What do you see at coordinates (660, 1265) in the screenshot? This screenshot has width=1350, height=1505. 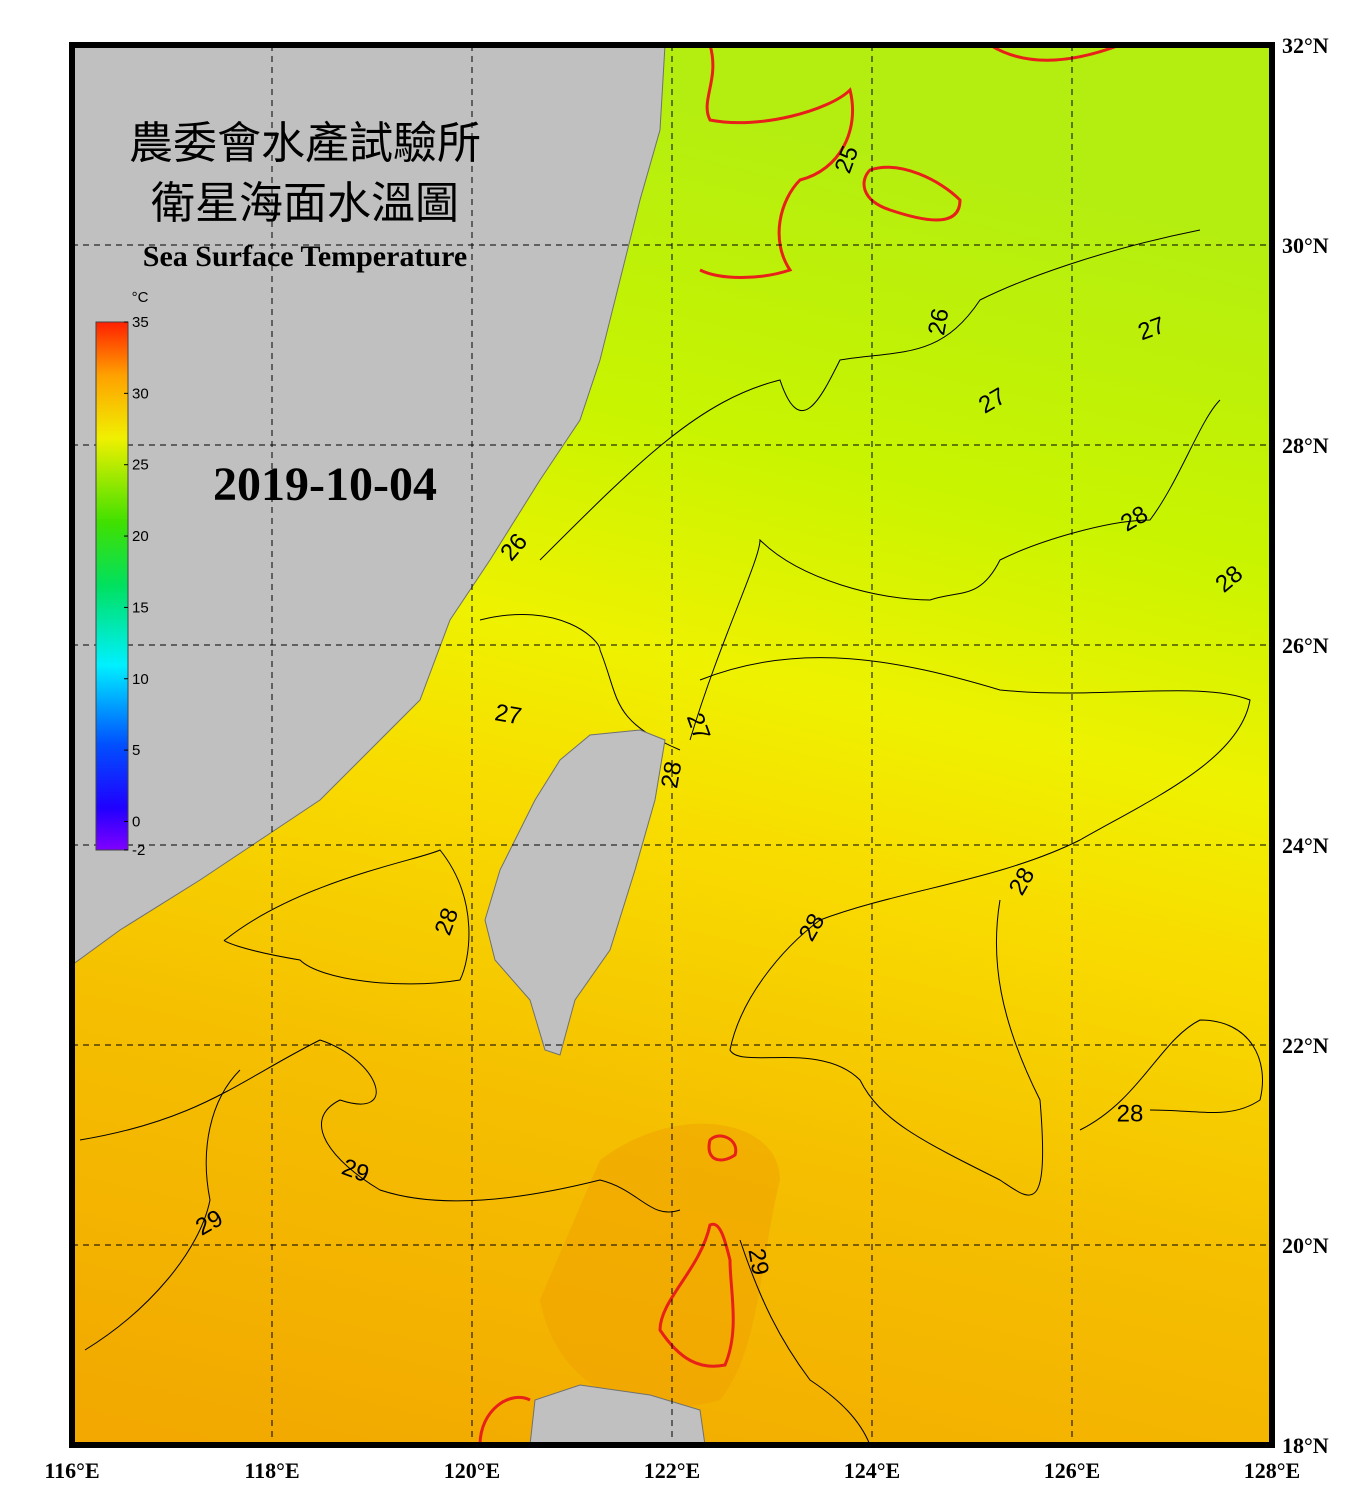 I see `warm-patch` at bounding box center [660, 1265].